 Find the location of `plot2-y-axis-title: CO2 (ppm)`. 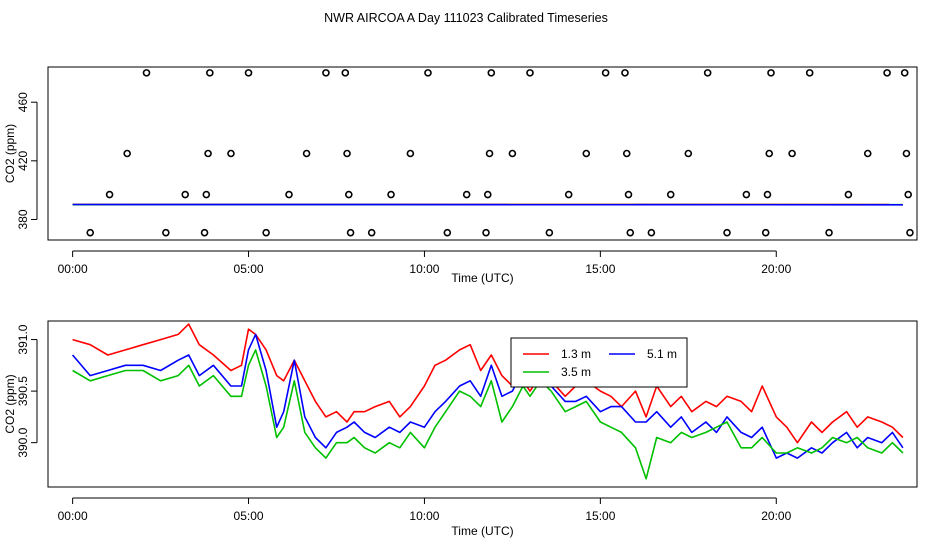

plot2-y-axis-title: CO2 (ppm) is located at coordinates (10, 403).